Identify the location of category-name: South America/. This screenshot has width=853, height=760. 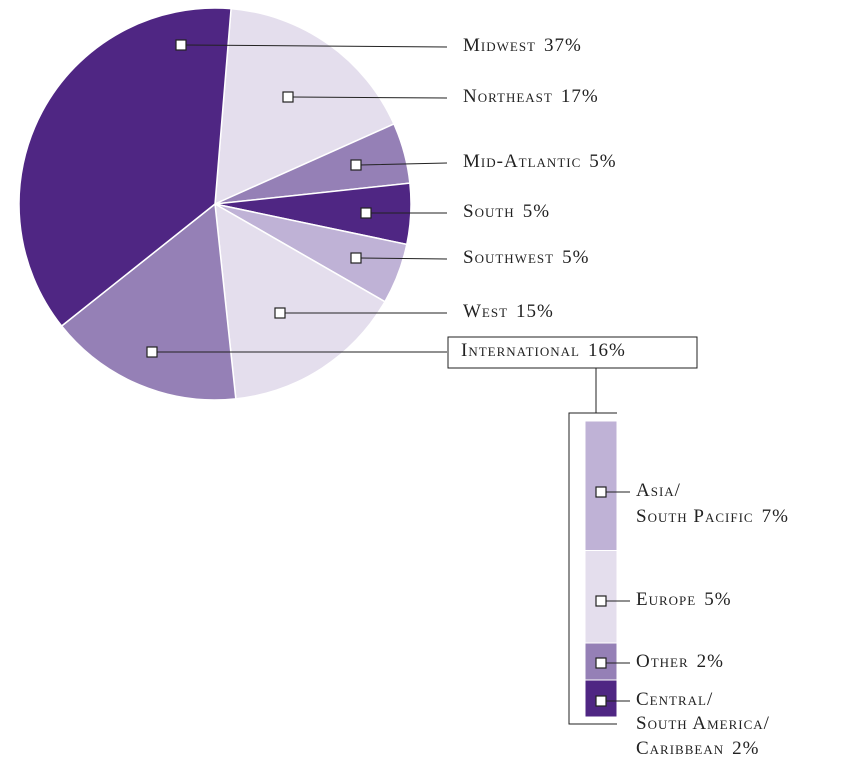
(703, 723).